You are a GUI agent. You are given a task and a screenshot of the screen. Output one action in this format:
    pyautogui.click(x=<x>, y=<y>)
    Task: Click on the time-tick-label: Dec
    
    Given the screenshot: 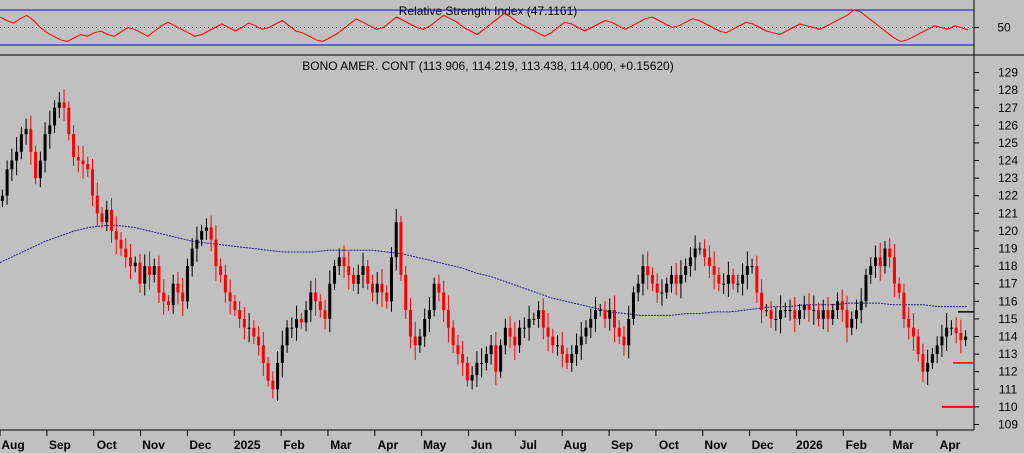 What is the action you would take?
    pyautogui.click(x=200, y=445)
    